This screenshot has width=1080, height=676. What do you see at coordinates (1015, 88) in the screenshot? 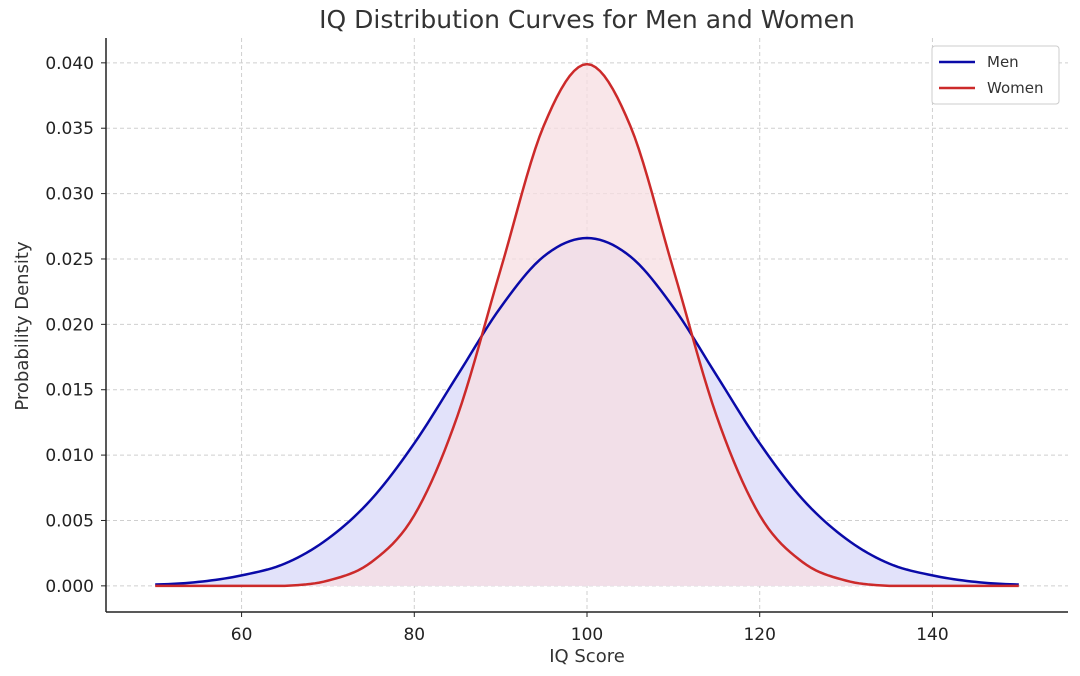
I see `legend-label-women: Women` at bounding box center [1015, 88].